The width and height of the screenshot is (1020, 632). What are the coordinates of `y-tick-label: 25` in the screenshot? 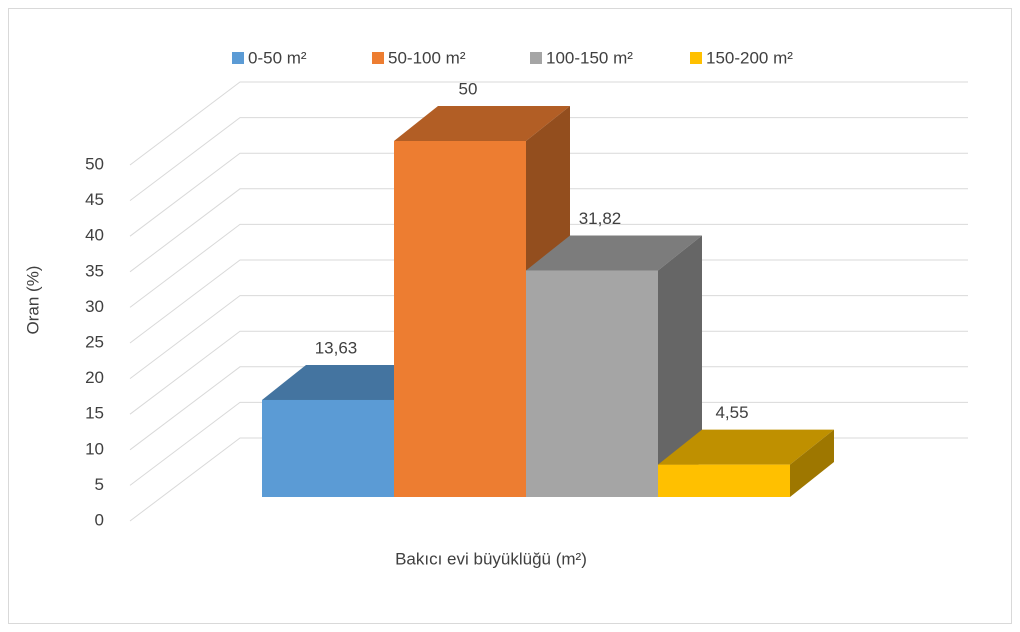 It's located at (94, 341).